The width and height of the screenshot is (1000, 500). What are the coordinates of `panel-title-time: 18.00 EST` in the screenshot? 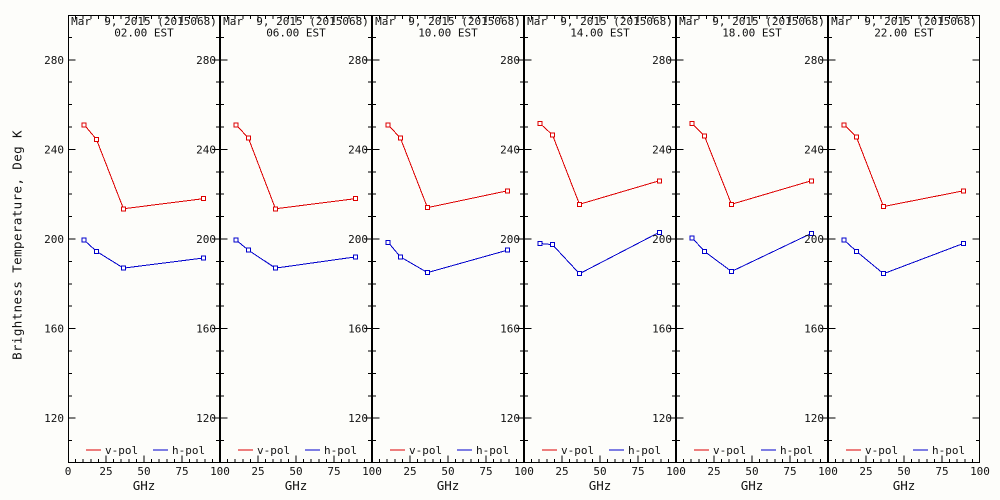 It's located at (752, 33).